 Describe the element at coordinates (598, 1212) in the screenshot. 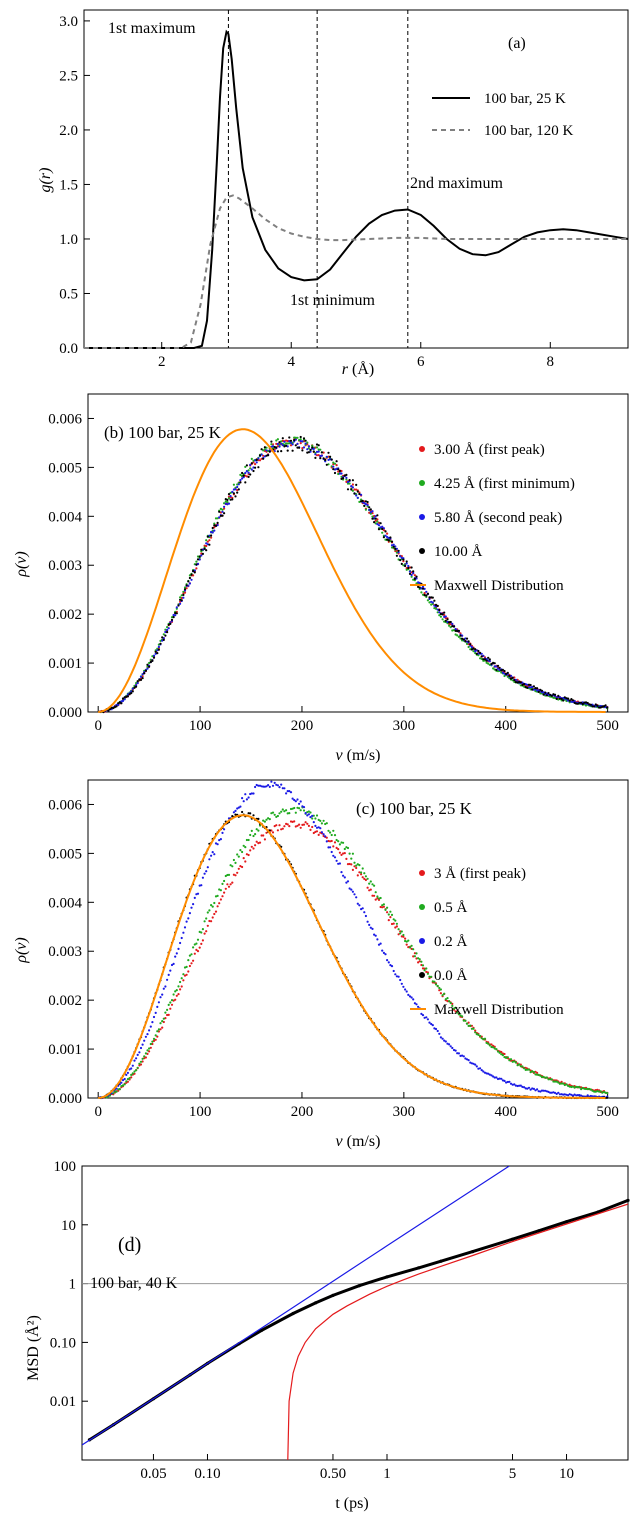

I see `data-point` at that location.